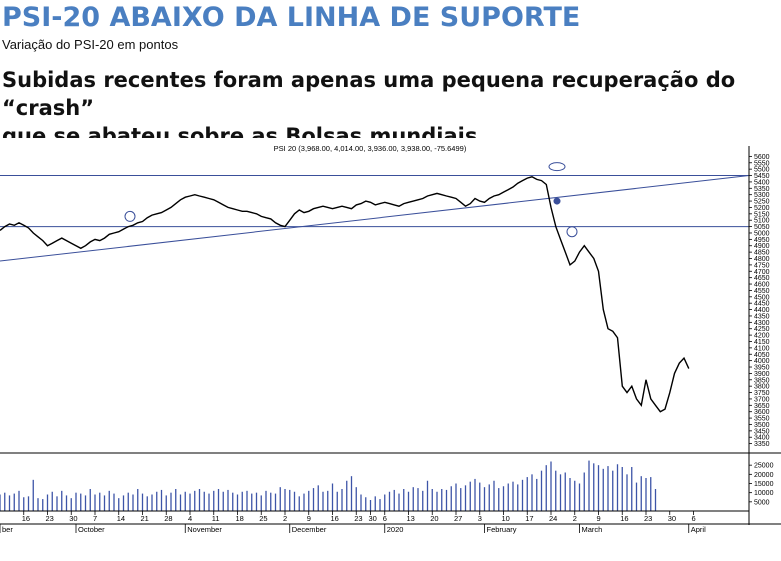 The height and width of the screenshot is (561, 781). What do you see at coordinates (91, 529) in the screenshot?
I see `month-label: October` at bounding box center [91, 529].